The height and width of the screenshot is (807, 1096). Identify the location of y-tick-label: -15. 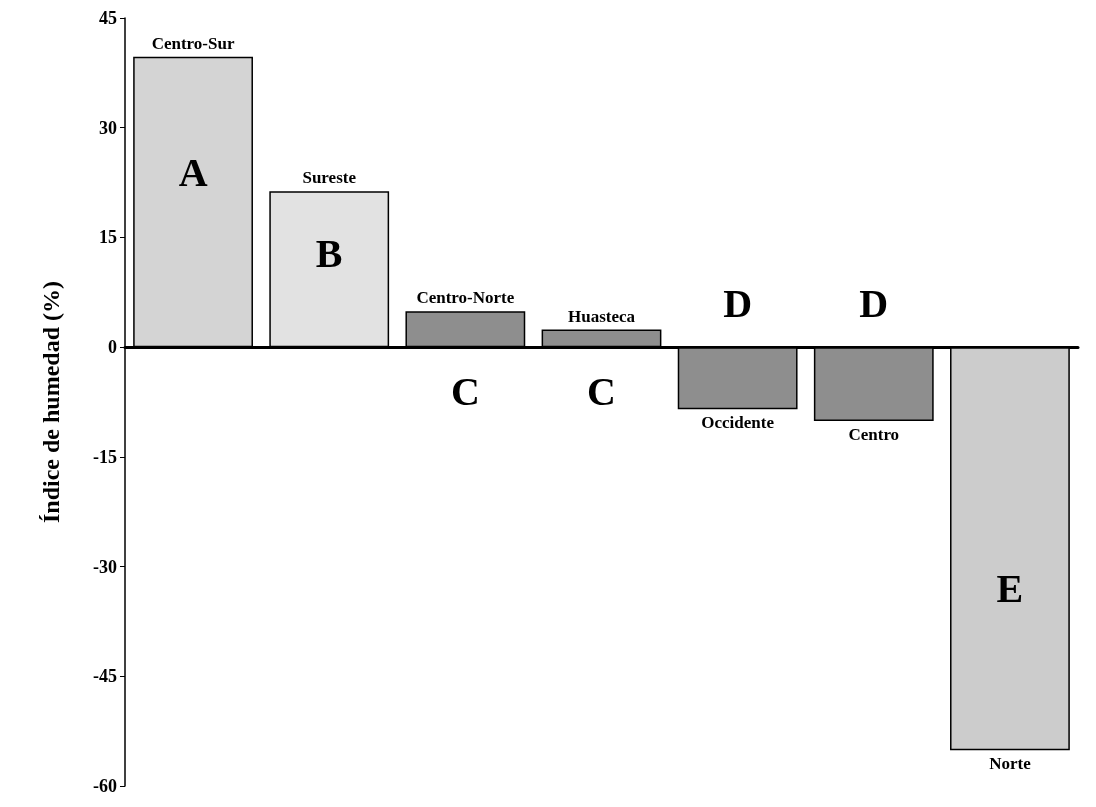
(105, 456).